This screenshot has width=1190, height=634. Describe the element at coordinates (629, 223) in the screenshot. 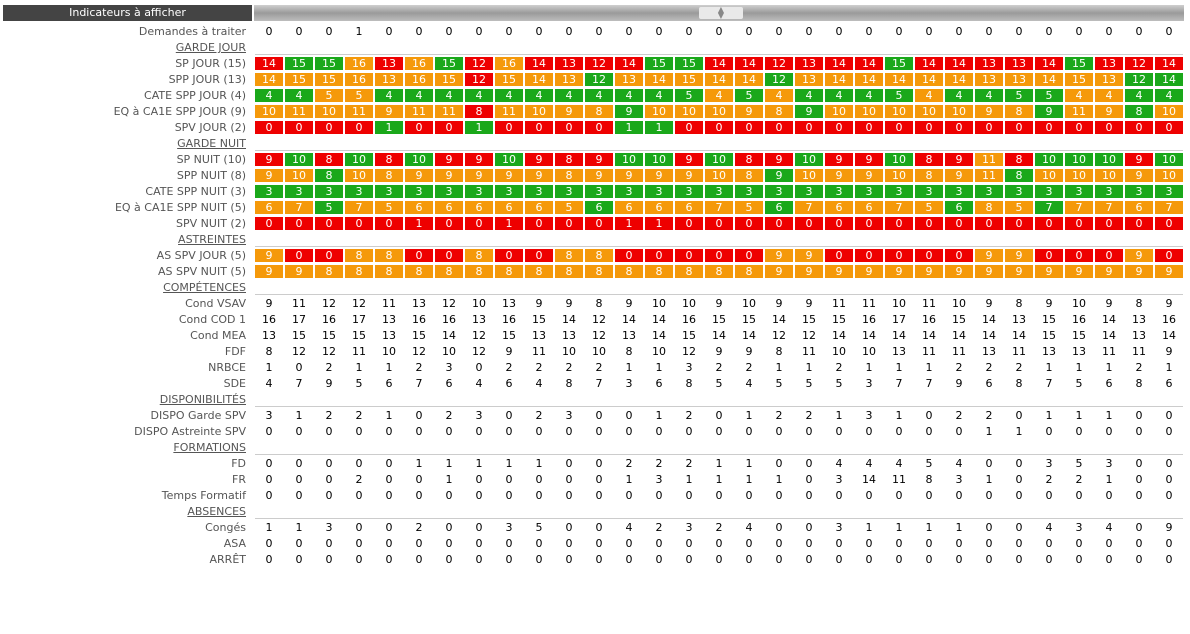

I see `indicator-cell: 1` at that location.